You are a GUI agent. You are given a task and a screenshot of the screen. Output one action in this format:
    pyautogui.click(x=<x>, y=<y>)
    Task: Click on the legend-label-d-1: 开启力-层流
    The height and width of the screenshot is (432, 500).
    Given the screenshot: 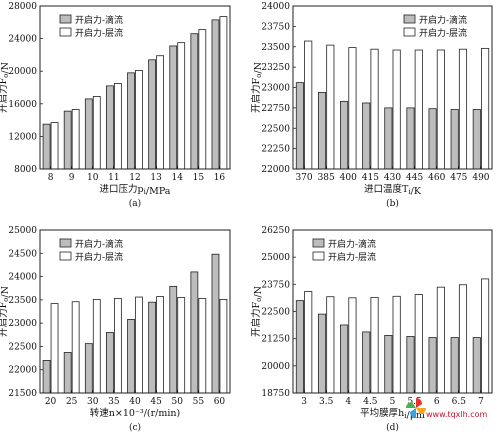 What is the action you would take?
    pyautogui.click(x=352, y=257)
    